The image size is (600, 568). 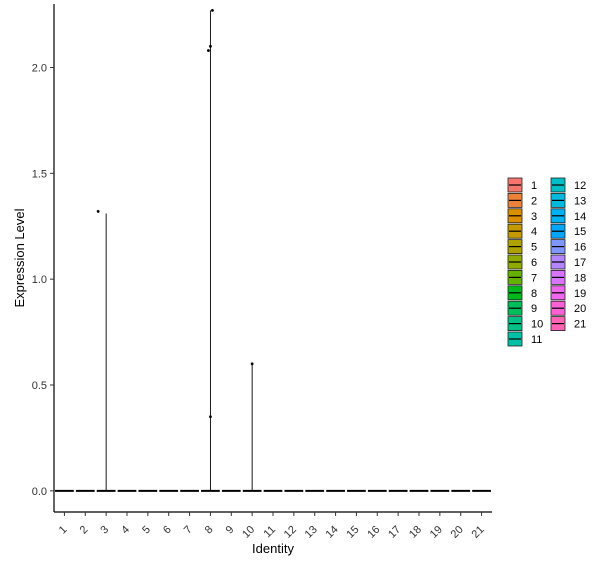 What do you see at coordinates (522, 277) in the screenshot?
I see `legend-item-7: 7` at bounding box center [522, 277].